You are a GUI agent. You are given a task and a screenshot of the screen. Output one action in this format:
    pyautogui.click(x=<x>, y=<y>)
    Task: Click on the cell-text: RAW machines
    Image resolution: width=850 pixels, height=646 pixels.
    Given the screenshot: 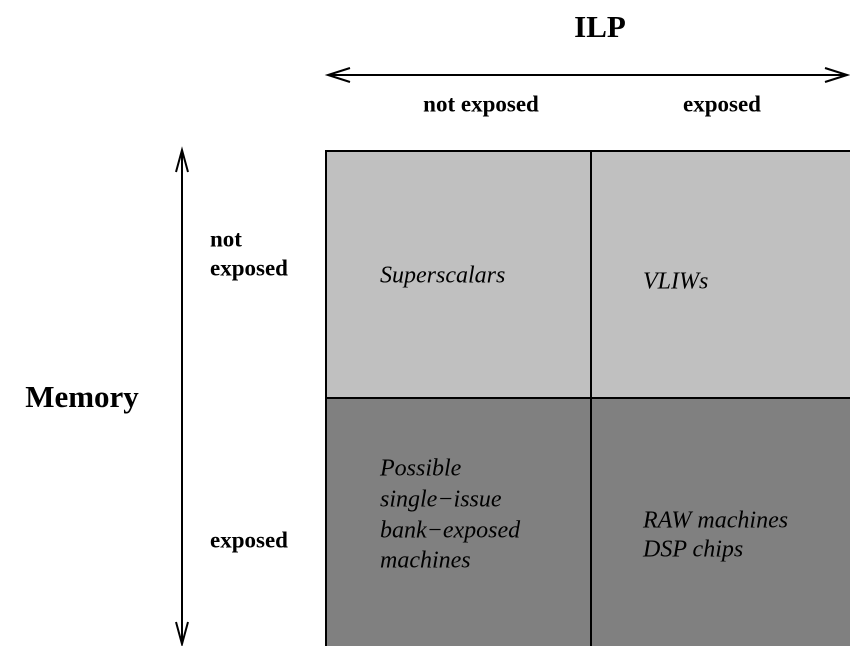 What is the action you would take?
    pyautogui.click(x=715, y=521)
    